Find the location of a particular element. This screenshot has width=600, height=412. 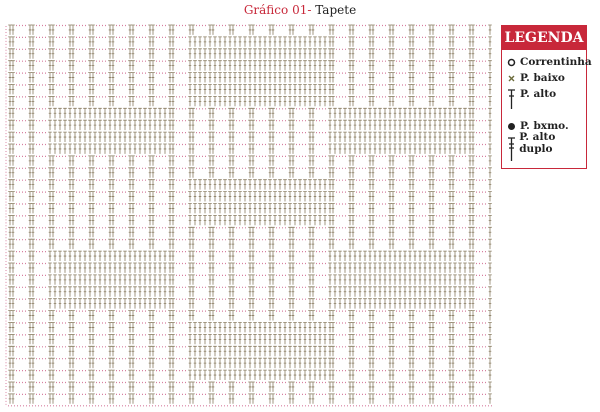

legend-item-single-crochet: P. baixo is located at coordinates (536, 78).